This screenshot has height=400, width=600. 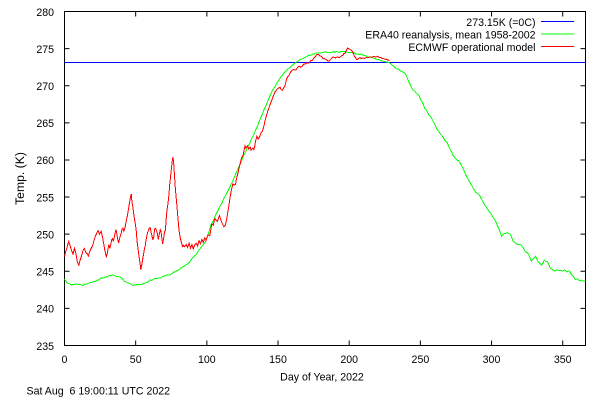 What do you see at coordinates (45, 87) in the screenshot?
I see `svg-text: 270` at bounding box center [45, 87].